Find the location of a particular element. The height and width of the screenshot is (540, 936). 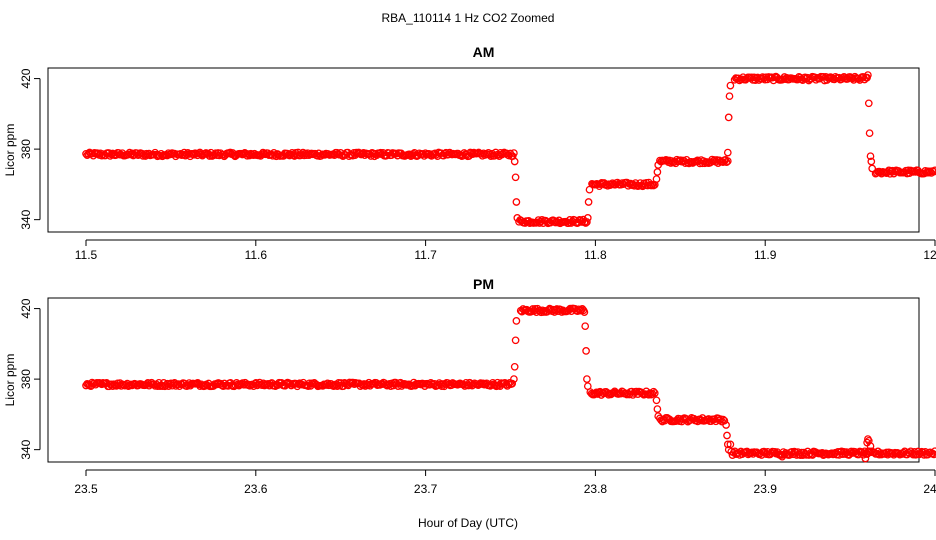

x-tick-label: 11.5 is located at coordinates (86, 255).